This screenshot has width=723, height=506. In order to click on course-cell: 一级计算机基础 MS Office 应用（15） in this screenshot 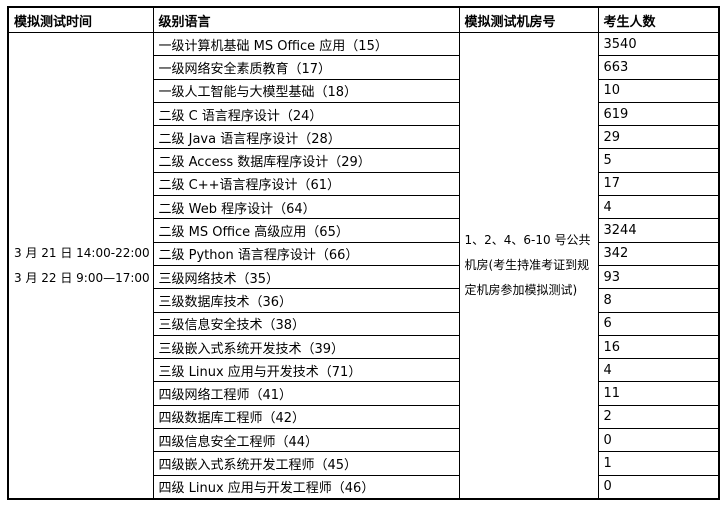, I will do `click(306, 44)`.